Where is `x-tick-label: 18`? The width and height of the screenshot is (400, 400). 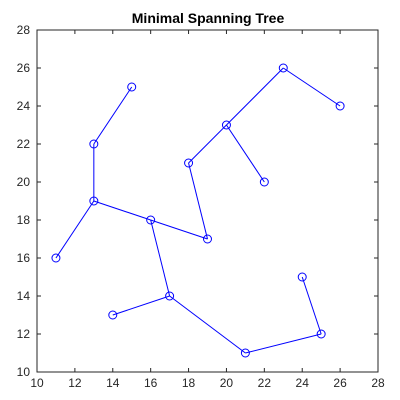 x-tick-label: 18 is located at coordinates (189, 383).